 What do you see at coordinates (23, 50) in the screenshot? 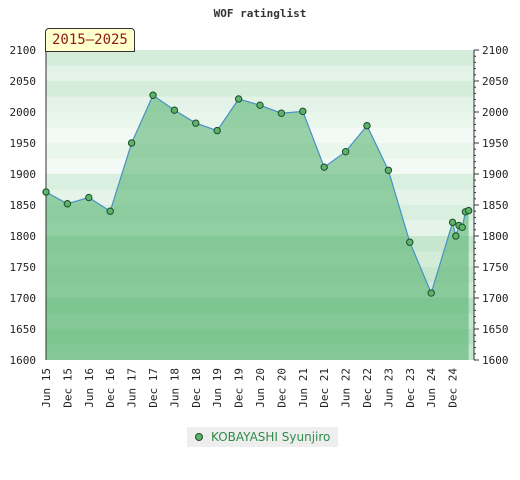
I see `y-tick-label-left: 2100` at bounding box center [23, 50].